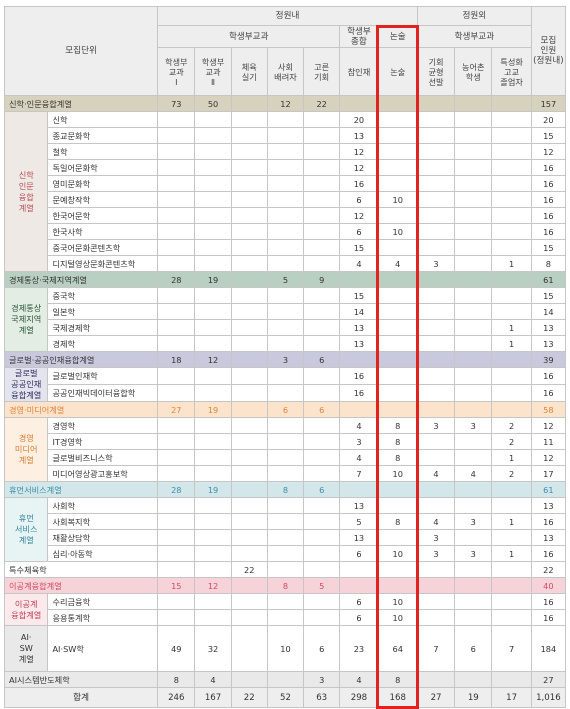 The height and width of the screenshot is (709, 570). I want to click on cell-value: 8, so click(397, 426).